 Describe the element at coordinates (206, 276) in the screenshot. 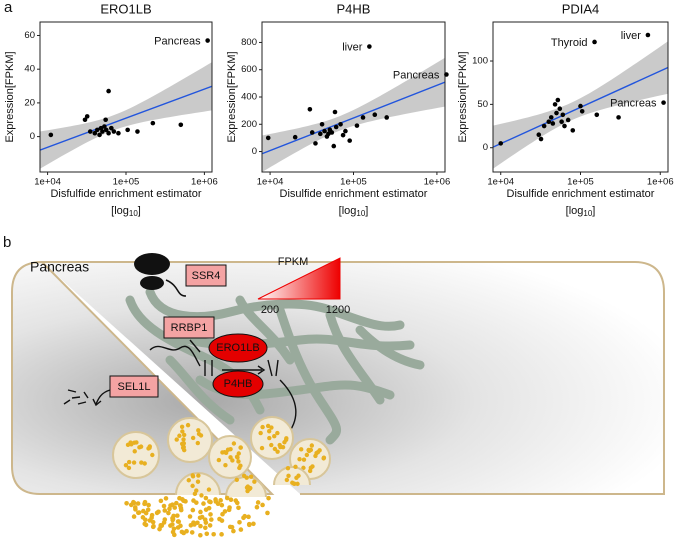

I see `protein-label: SSR4` at that location.